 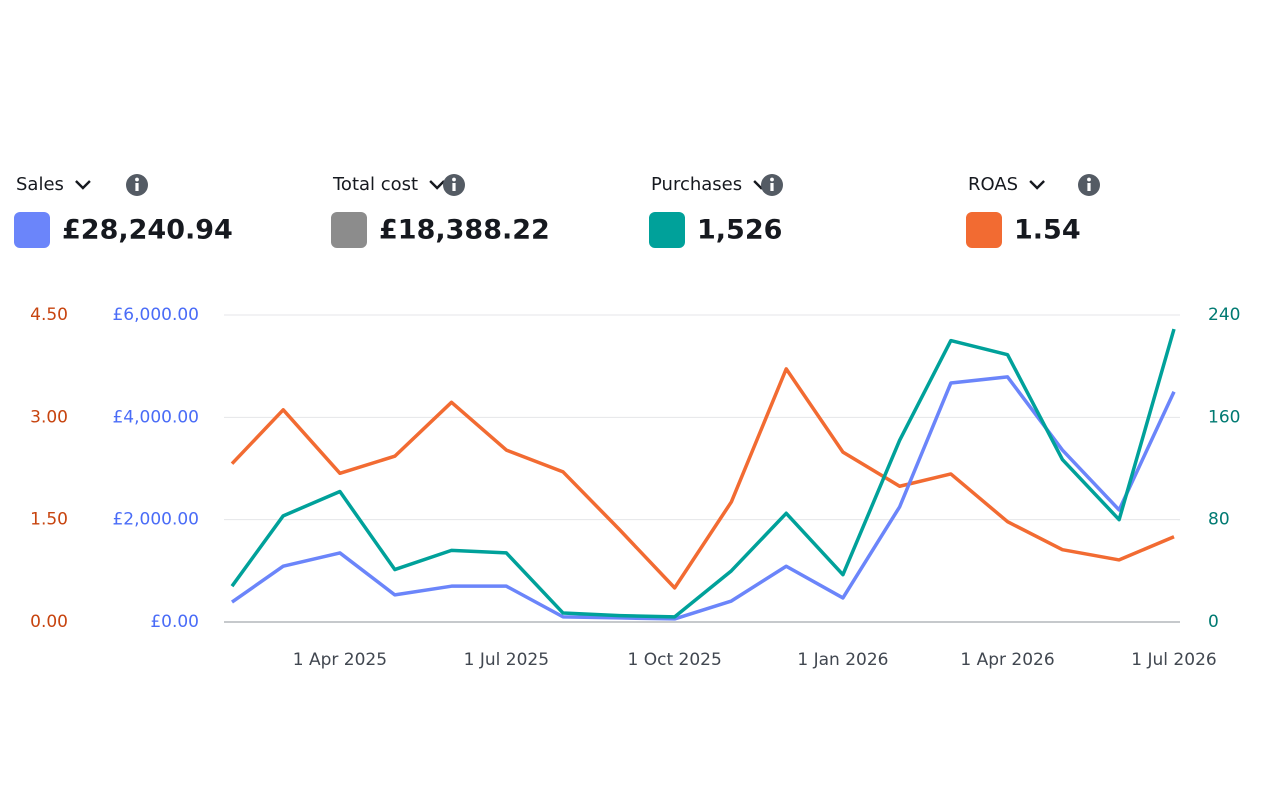 I want to click on y2-tick-label: 80, so click(x=1219, y=520).